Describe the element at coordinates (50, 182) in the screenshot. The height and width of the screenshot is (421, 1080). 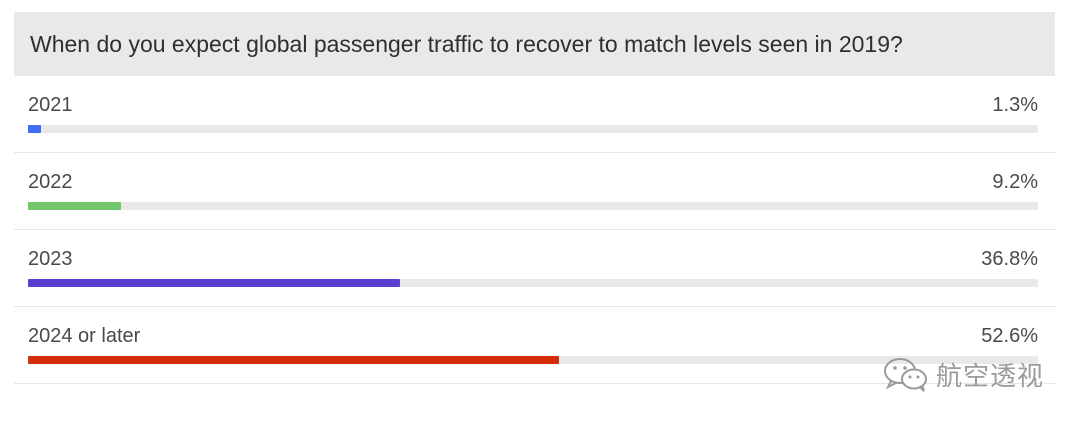
I see `category-label: 2022` at that location.